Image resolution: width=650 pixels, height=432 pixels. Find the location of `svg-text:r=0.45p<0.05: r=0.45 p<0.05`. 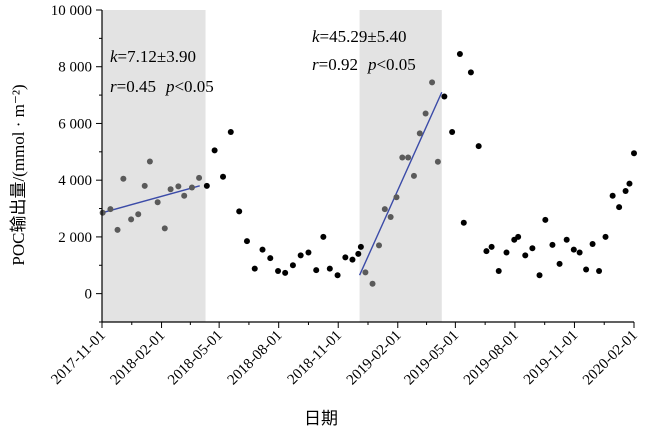

svg-text:r=0.45p<0.05: r=0.45 p<0.05 is located at coordinates (162, 86).